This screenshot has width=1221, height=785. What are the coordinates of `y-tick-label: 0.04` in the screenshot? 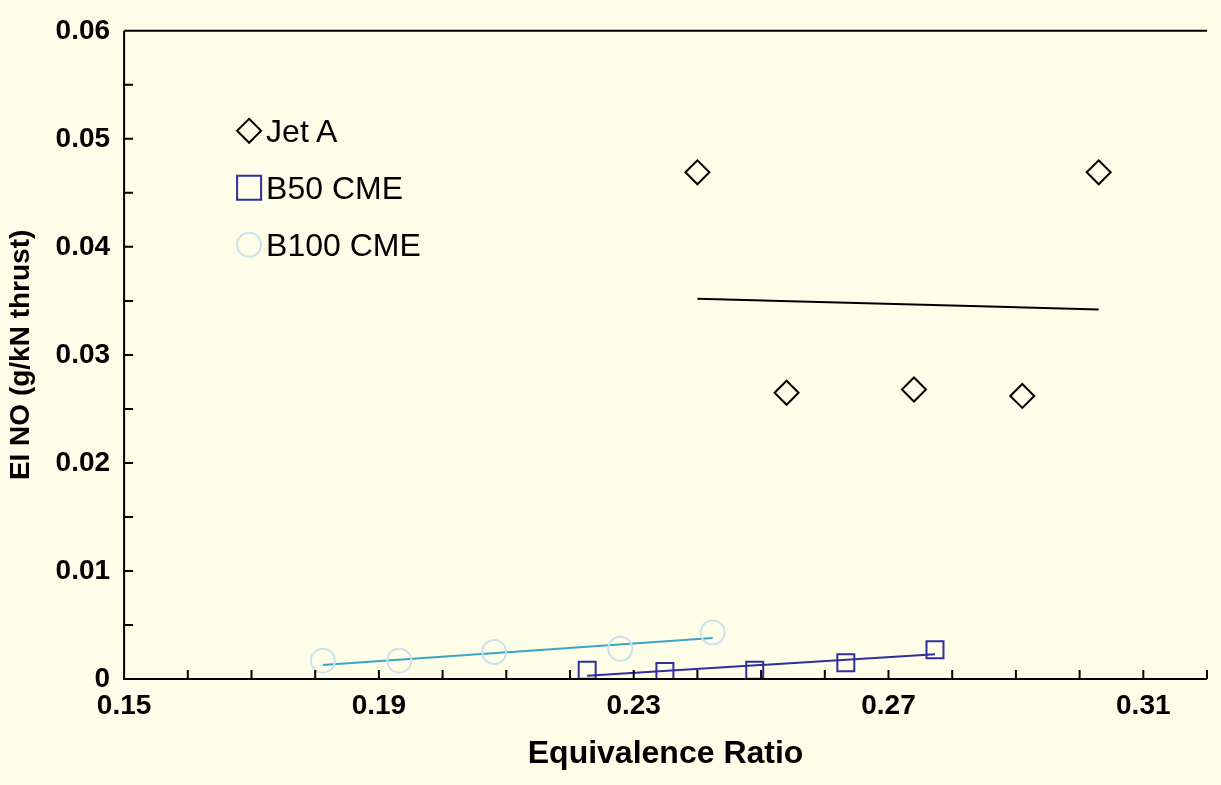 It's located at (83, 245).